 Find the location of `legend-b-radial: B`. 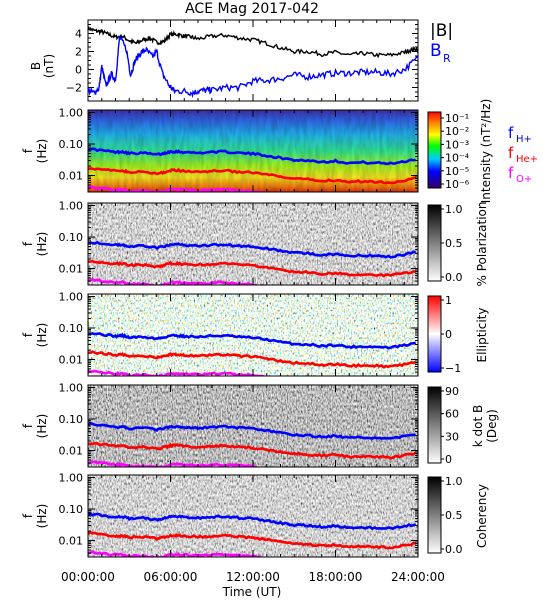

legend-b-radial: B is located at coordinates (436, 51).